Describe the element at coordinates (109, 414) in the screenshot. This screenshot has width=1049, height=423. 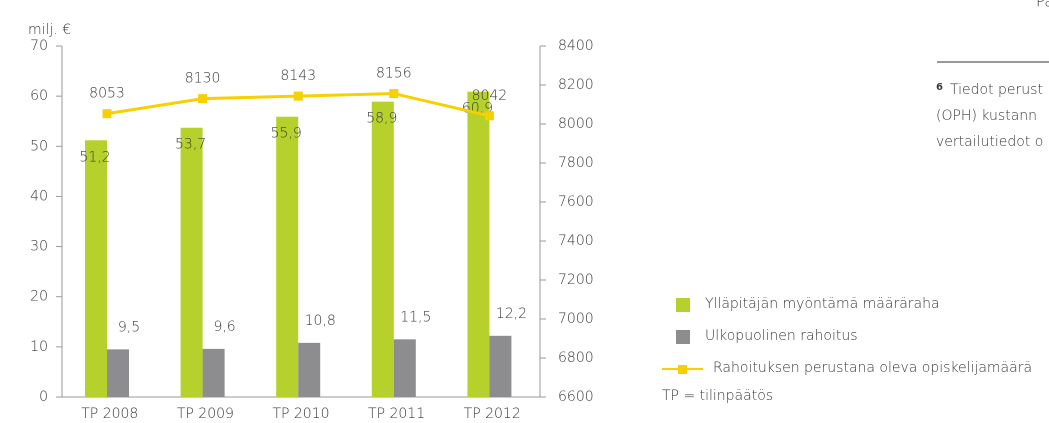
I see `x-tick-label: TP 2008` at that location.